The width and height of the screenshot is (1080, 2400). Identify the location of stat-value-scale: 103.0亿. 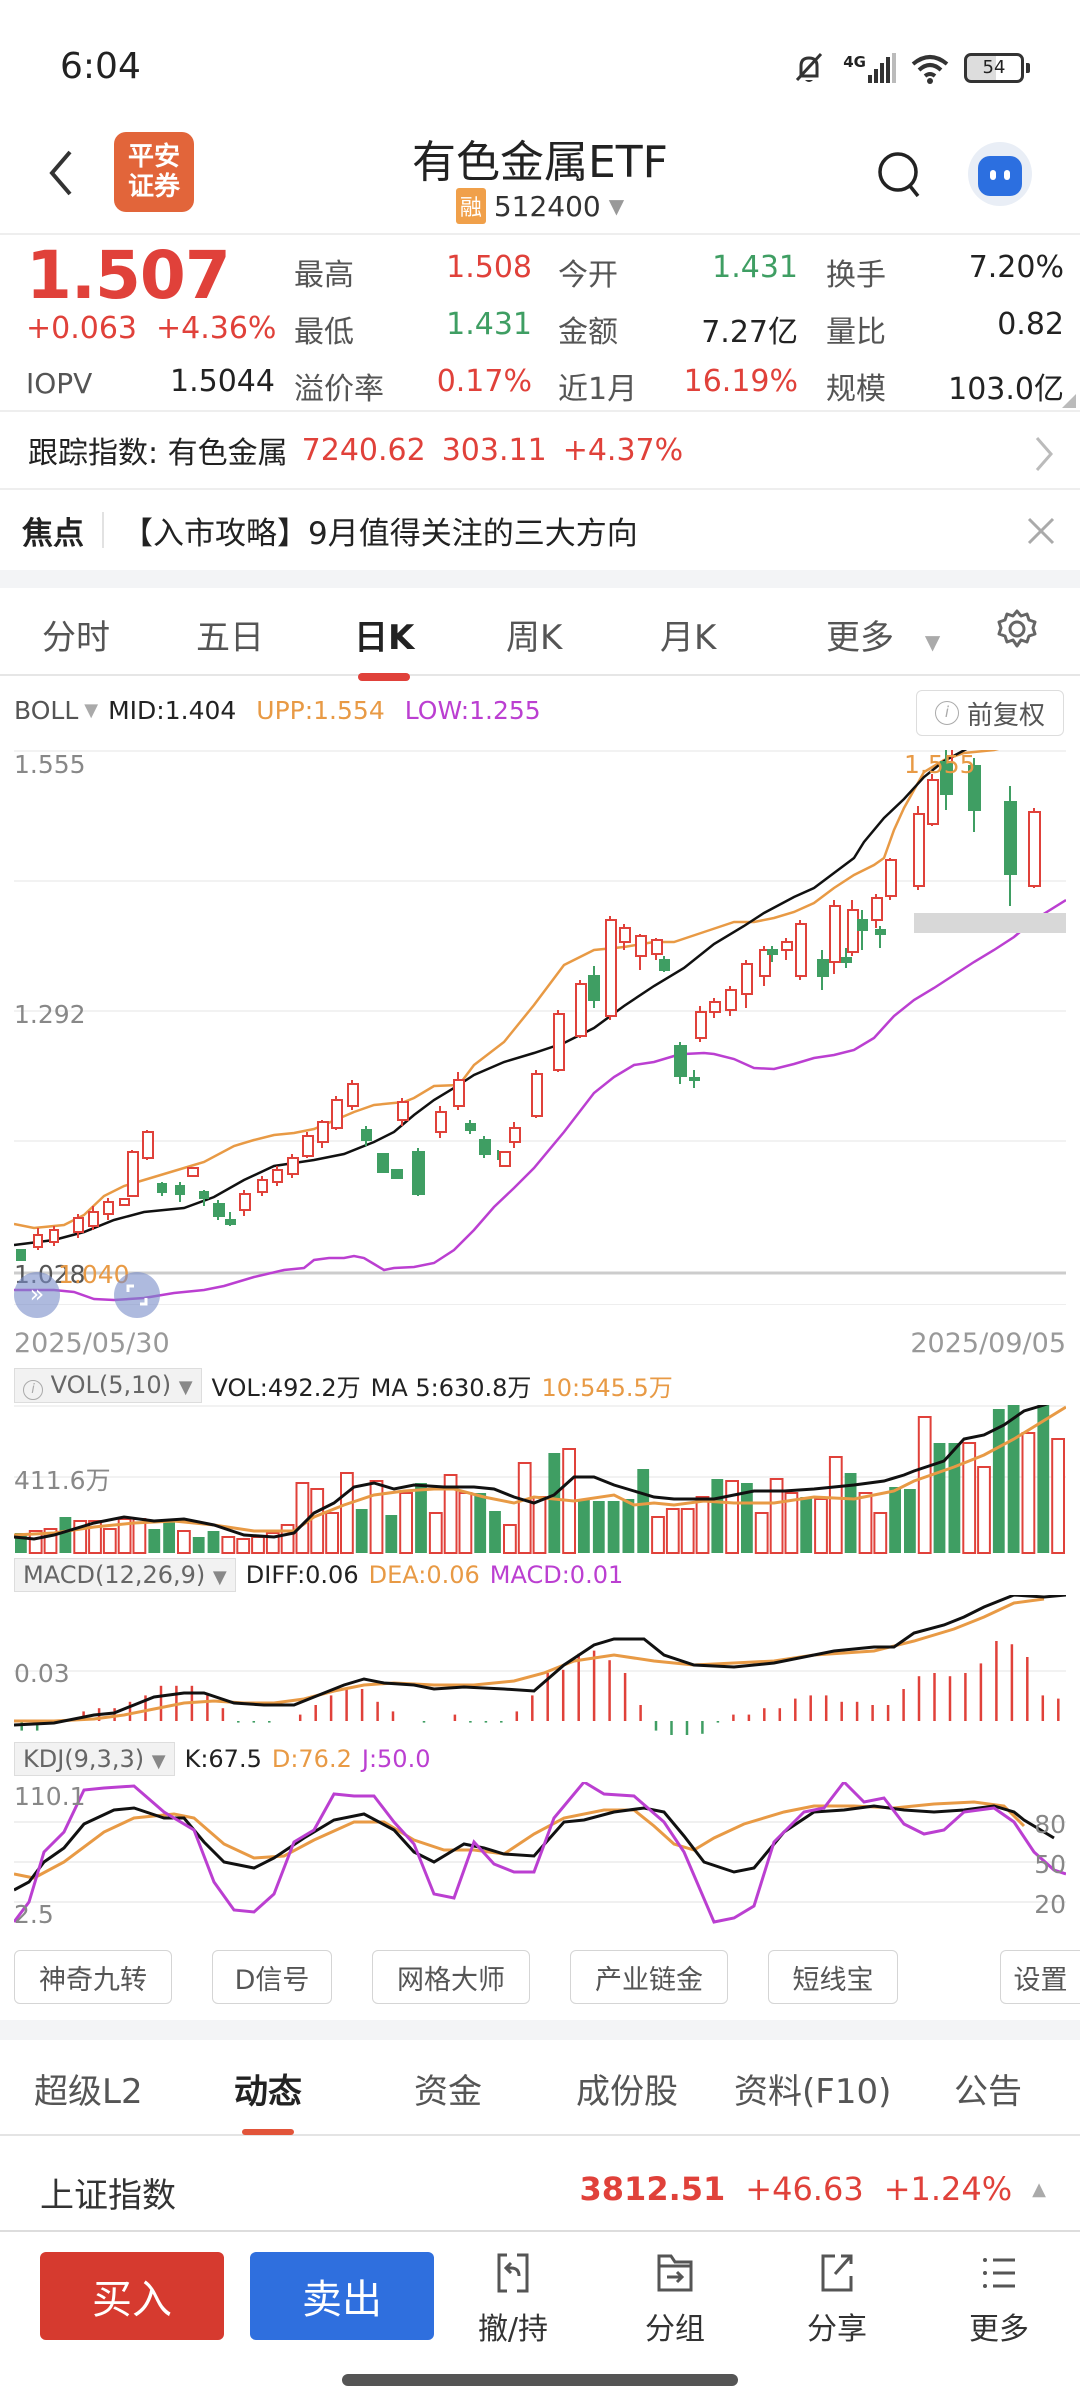
(1006, 389).